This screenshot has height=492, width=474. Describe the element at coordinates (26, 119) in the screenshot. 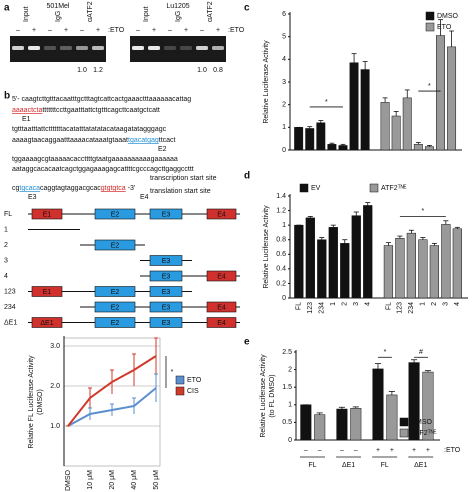

I see `sequence-mark: E1` at that location.